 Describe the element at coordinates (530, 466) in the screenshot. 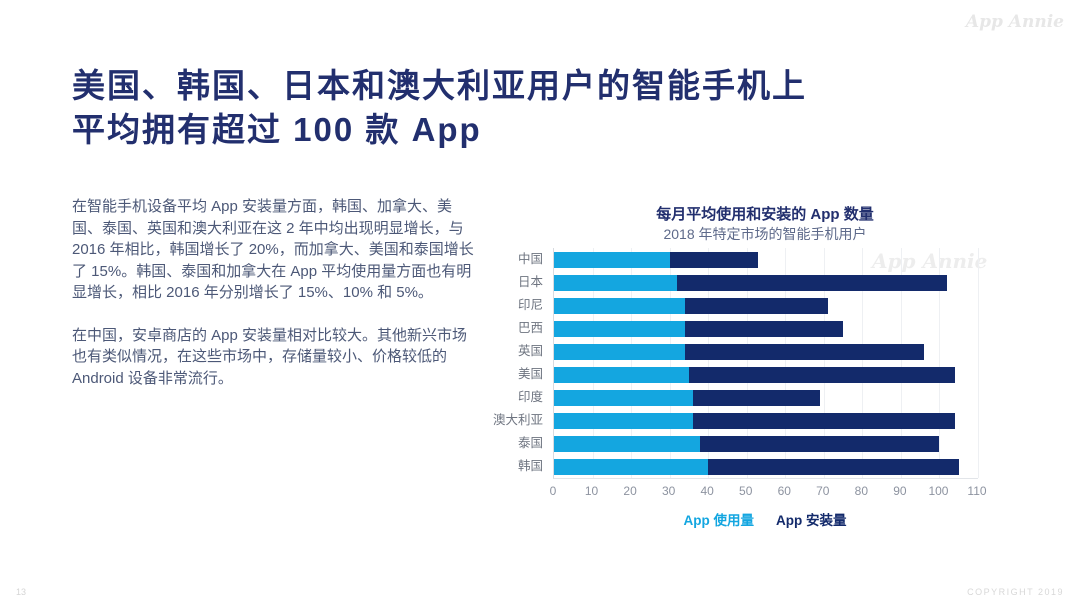

I see `chart-category-label: 韩国` at that location.